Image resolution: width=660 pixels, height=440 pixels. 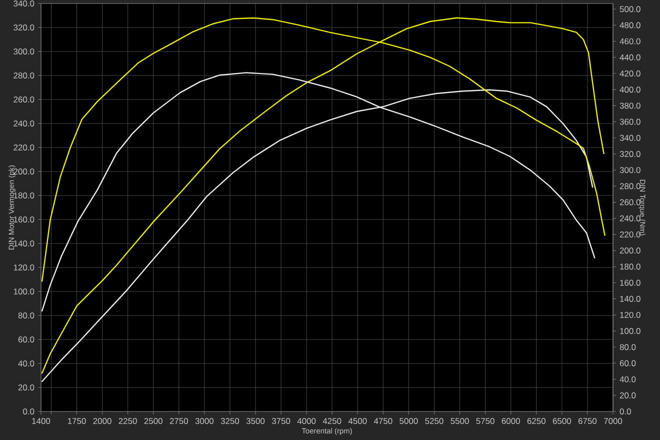 What do you see at coordinates (630, 234) in the screenshot?
I see `y2-tick-label: 220.0` at bounding box center [630, 234].